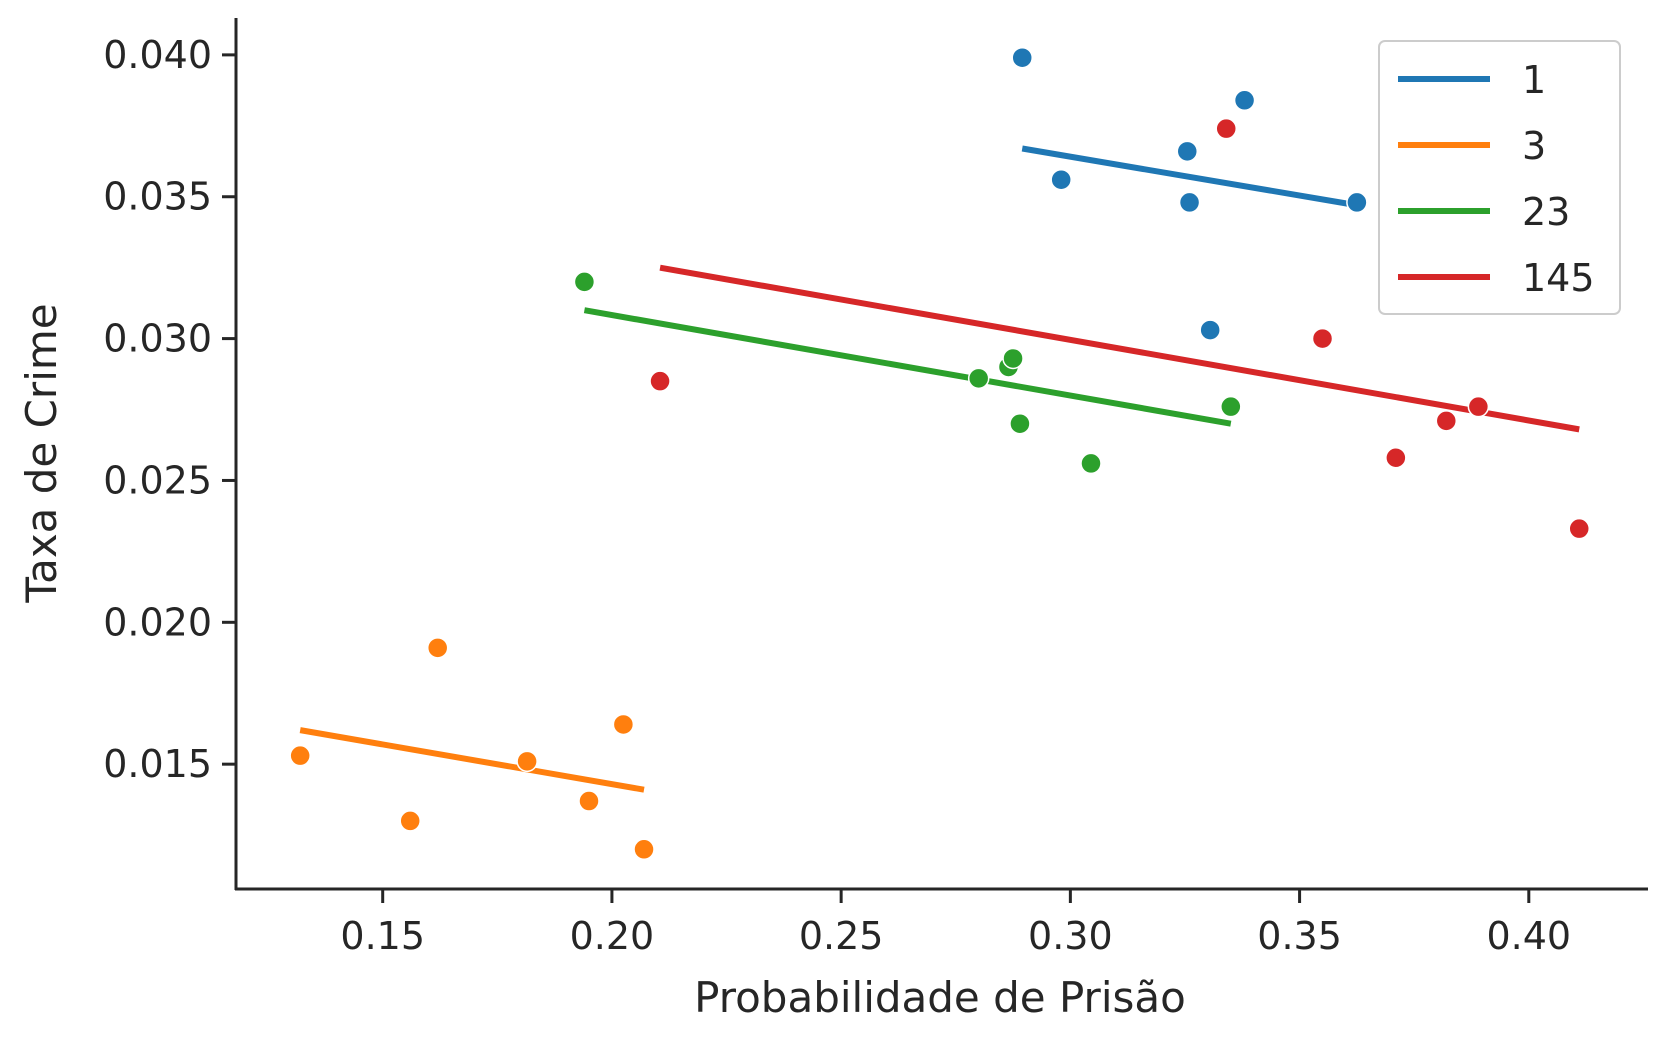 This screenshot has width=1658, height=1041. Describe the element at coordinates (41, 453) in the screenshot. I see `y-axis-label: Taxa de Crime` at that location.